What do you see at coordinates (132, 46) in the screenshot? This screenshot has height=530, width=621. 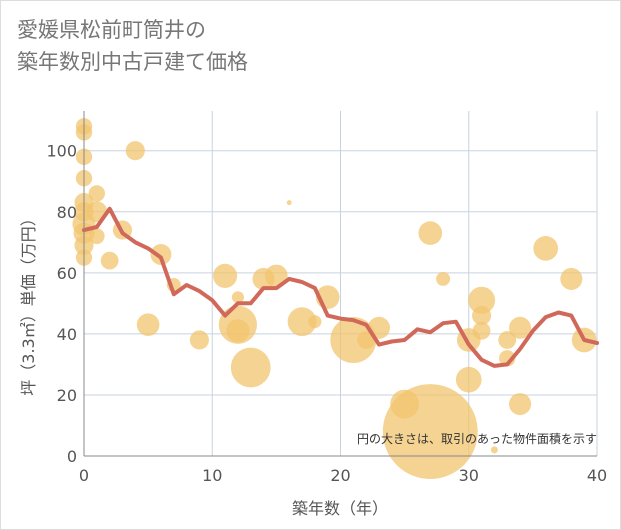 I see `chart-title: 愛媛県松前町筒井の 築年数別中古戸建て価格` at bounding box center [132, 46].